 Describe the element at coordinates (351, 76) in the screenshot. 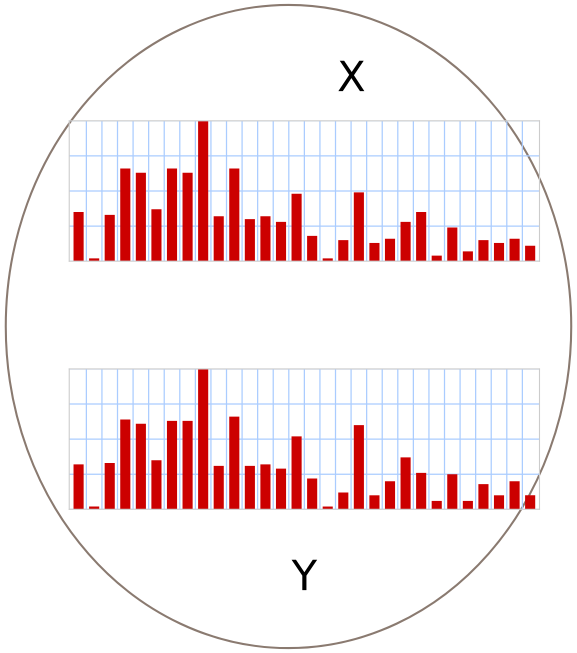

I see `chart-title: X` at that location.